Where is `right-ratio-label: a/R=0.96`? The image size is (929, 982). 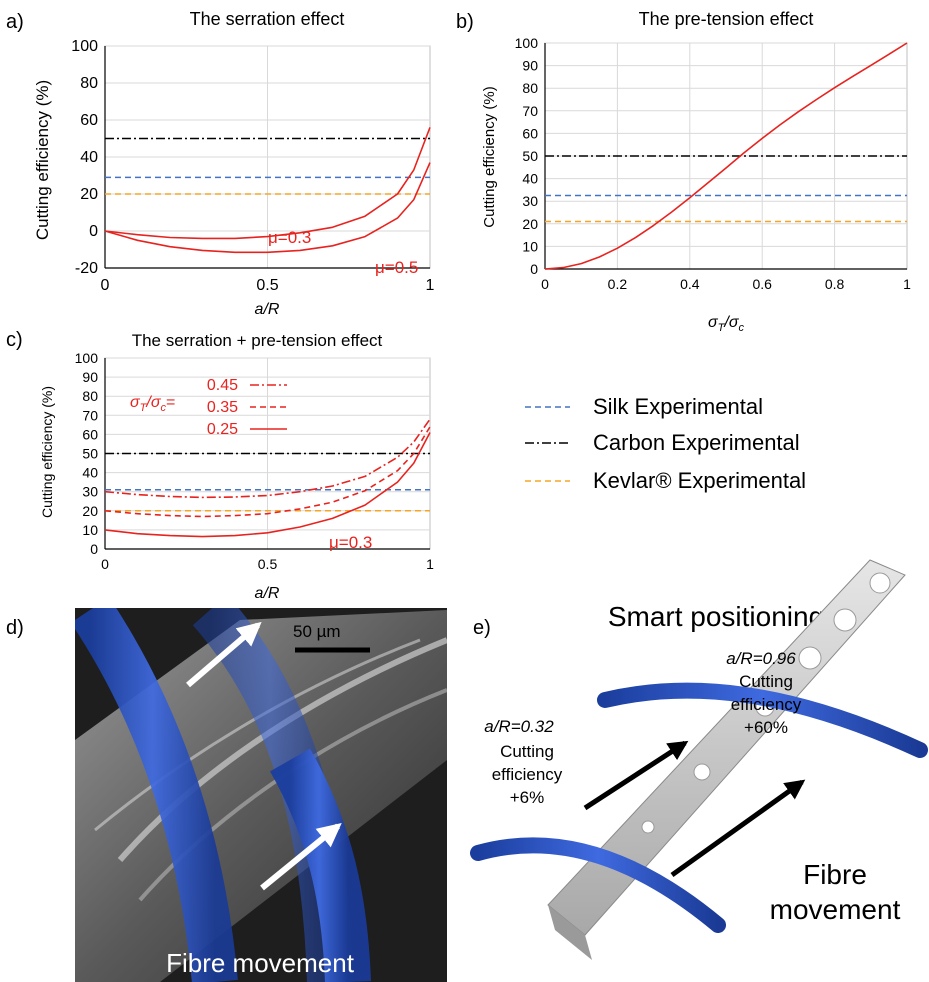 right-ratio-label: a/R=0.96 is located at coordinates (761, 658).